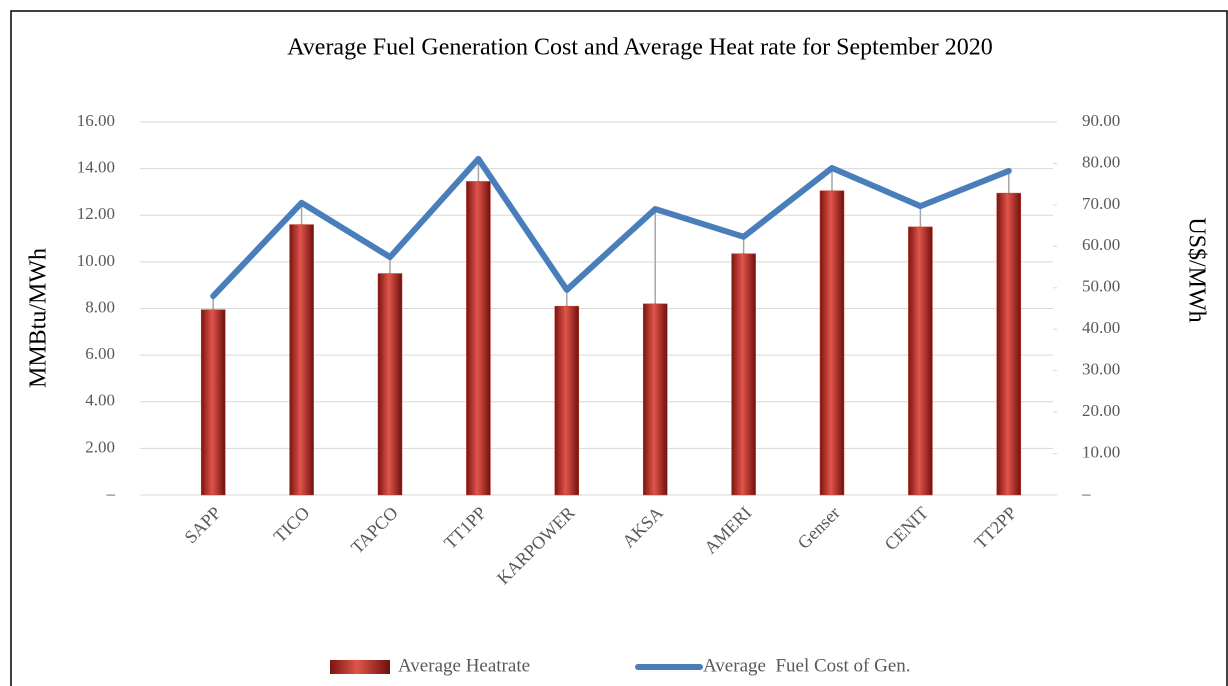  What do you see at coordinates (39, 318) in the screenshot?
I see `y-axis-title: MMBtu/MWh` at bounding box center [39, 318].